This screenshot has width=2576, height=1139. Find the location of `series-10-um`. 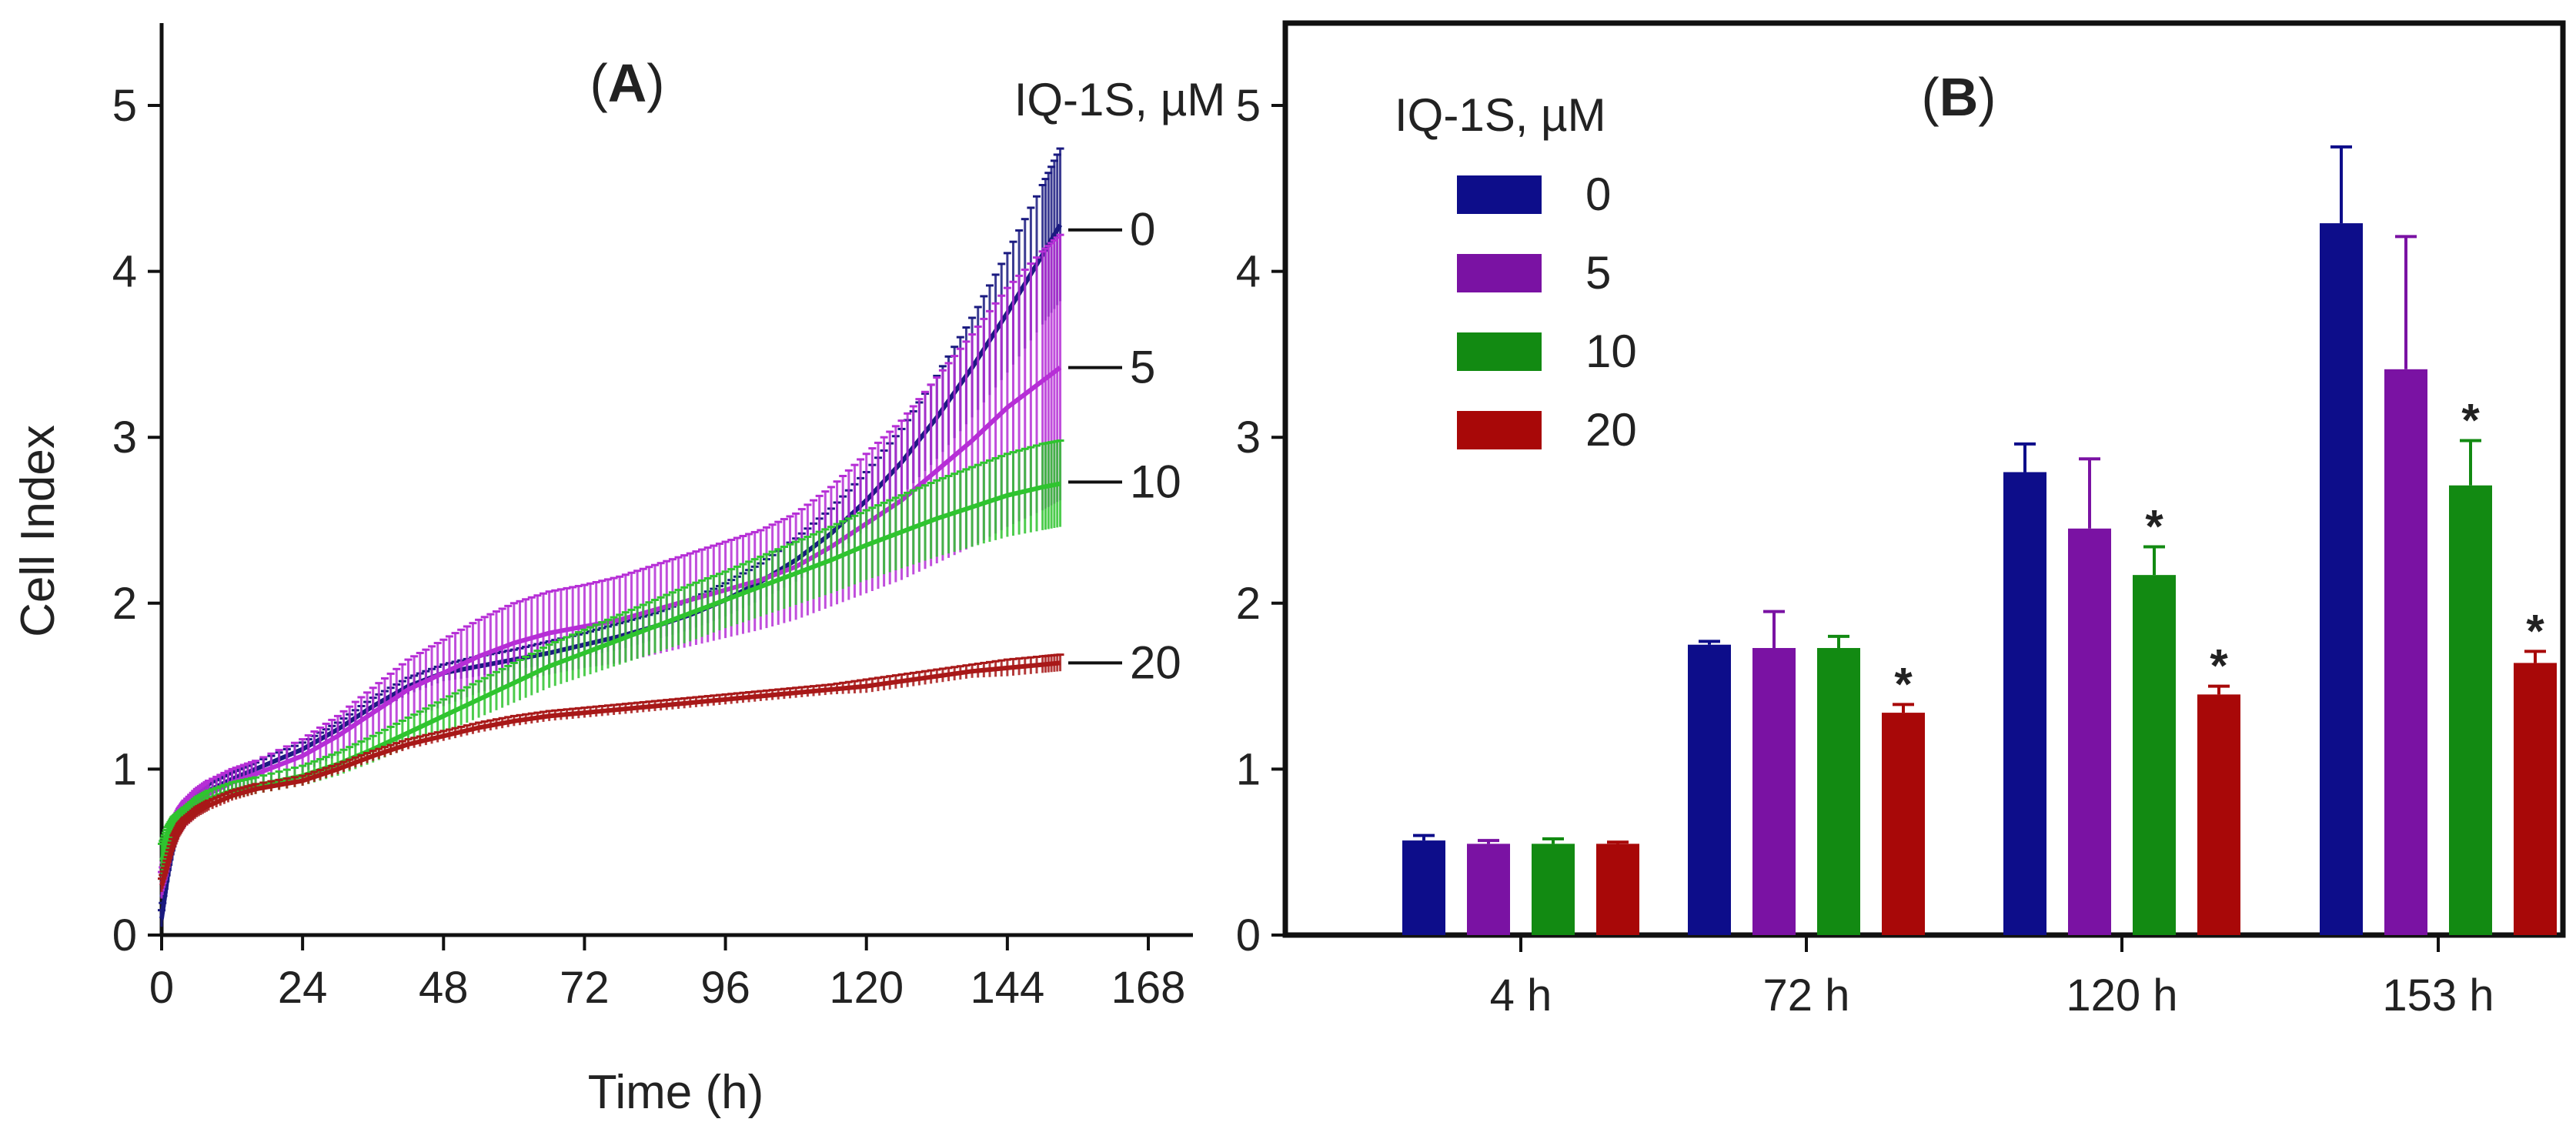

series-10-um is located at coordinates (611, 658).